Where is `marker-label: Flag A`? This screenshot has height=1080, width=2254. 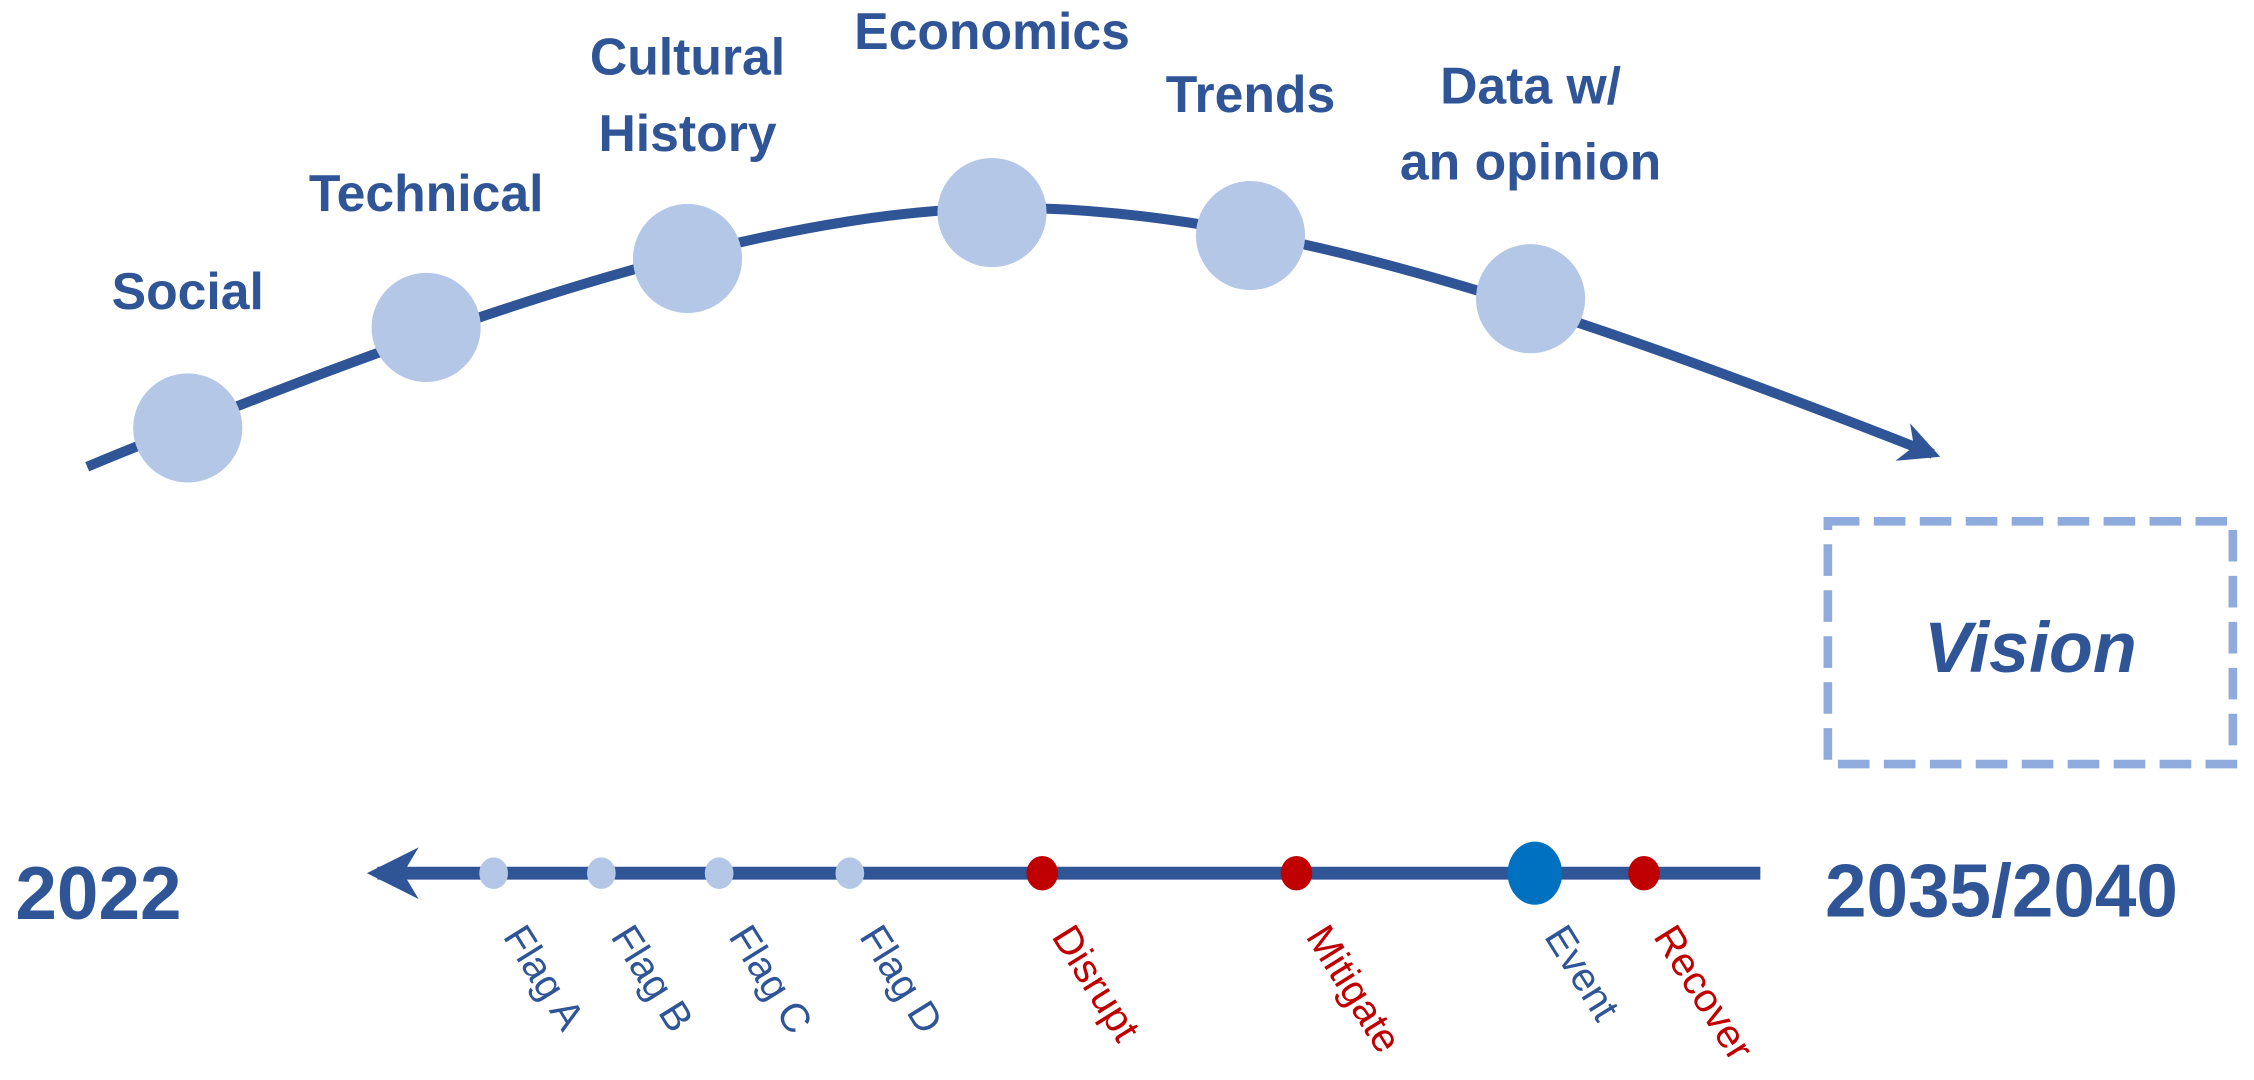 marker-label: Flag A is located at coordinates (544, 977).